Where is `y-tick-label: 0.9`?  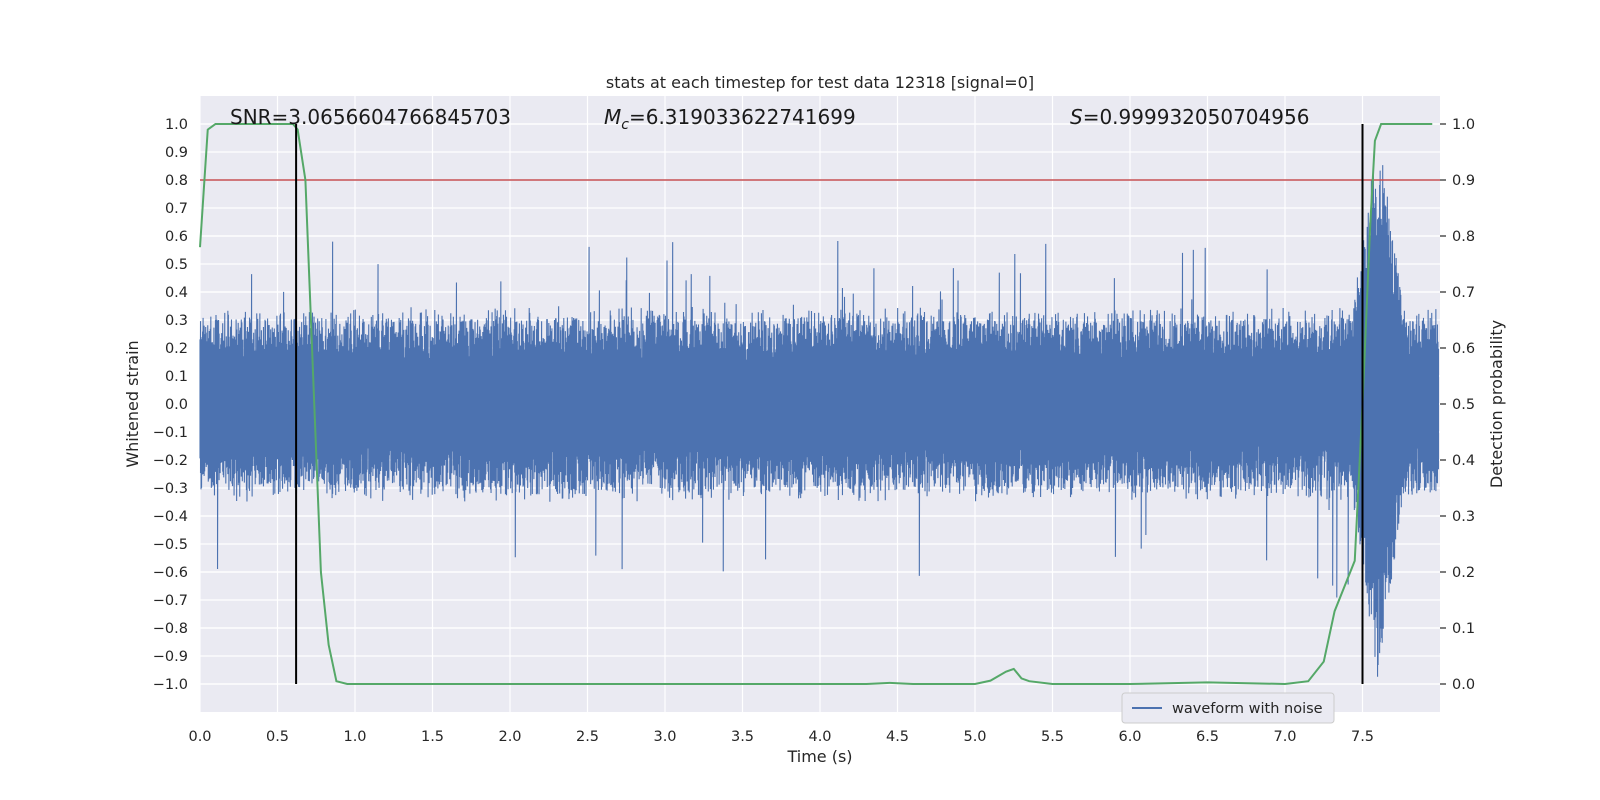 y-tick-label: 0.9 is located at coordinates (176, 153).